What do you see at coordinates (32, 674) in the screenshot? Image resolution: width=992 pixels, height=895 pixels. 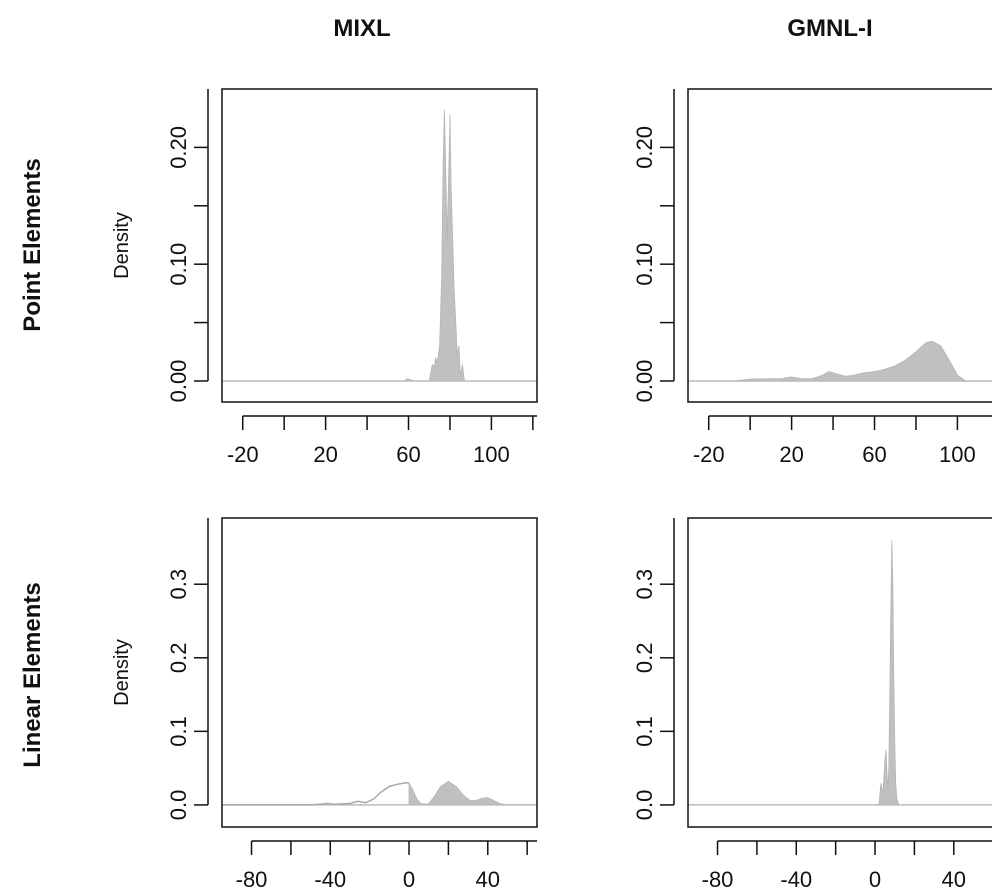 I see `row-title-linear-elements: Linear Elements` at bounding box center [32, 674].